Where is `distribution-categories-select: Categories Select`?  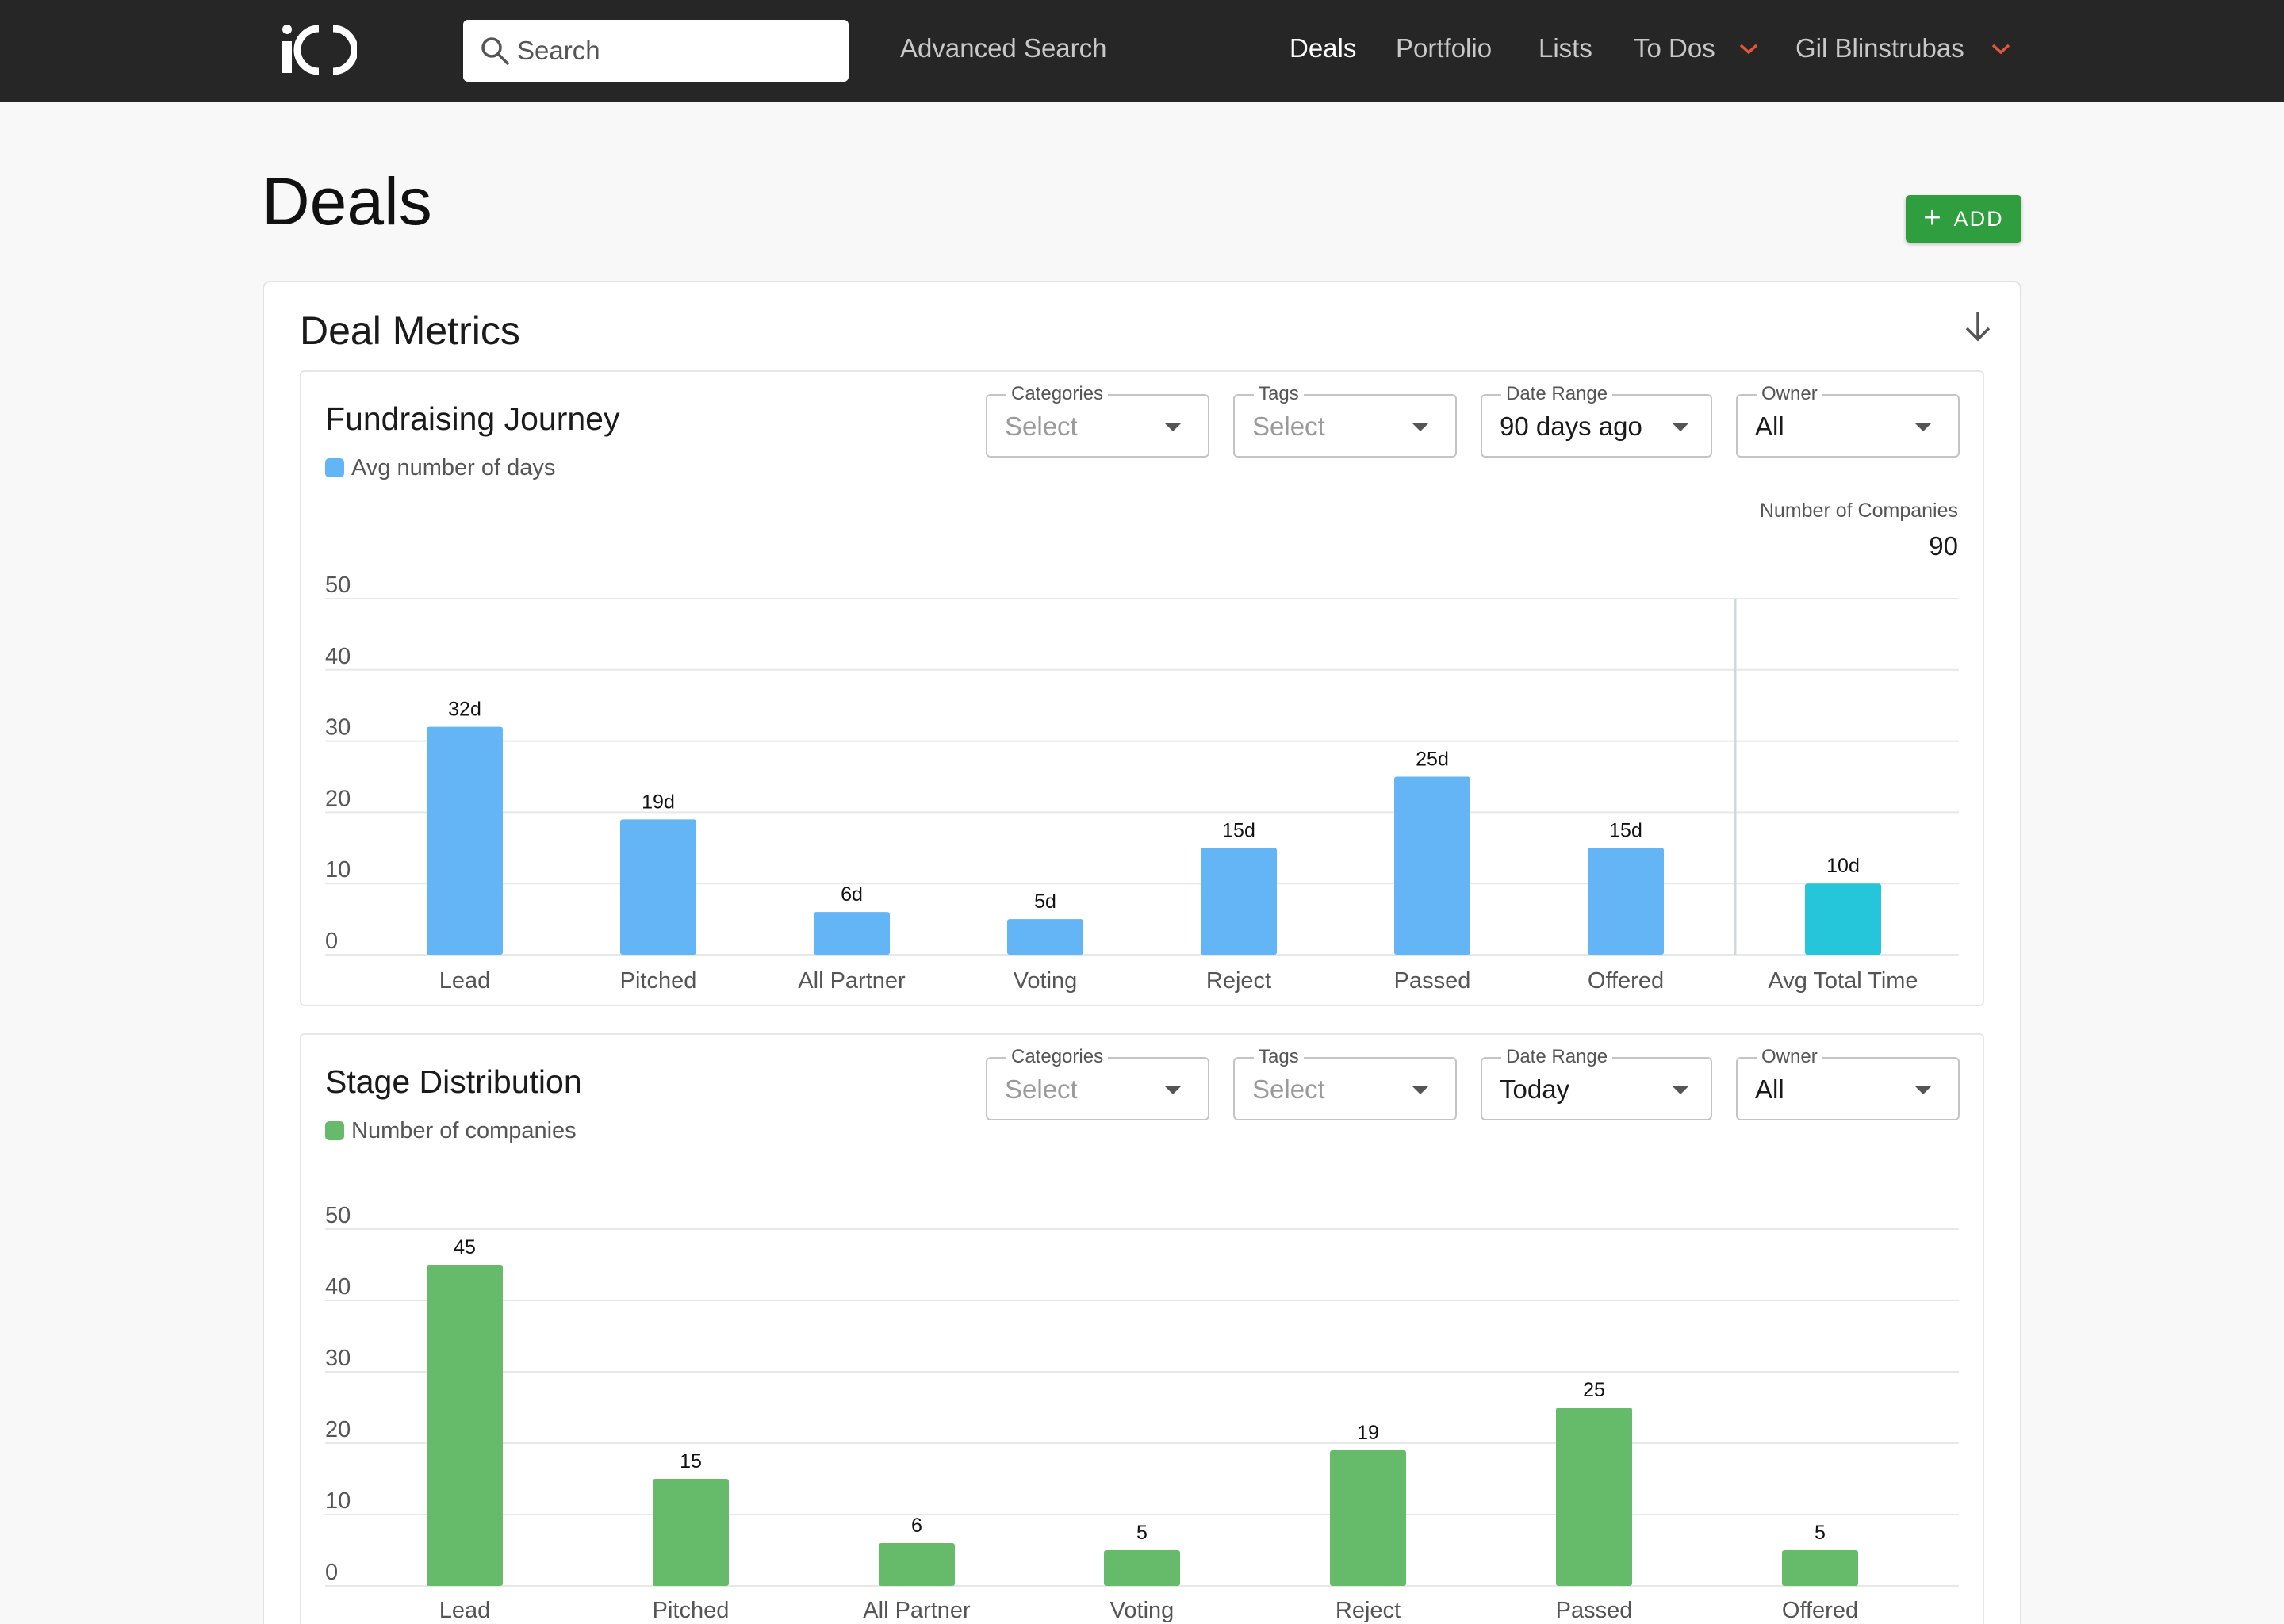 distribution-categories-select: Categories Select is located at coordinates (1097, 1083).